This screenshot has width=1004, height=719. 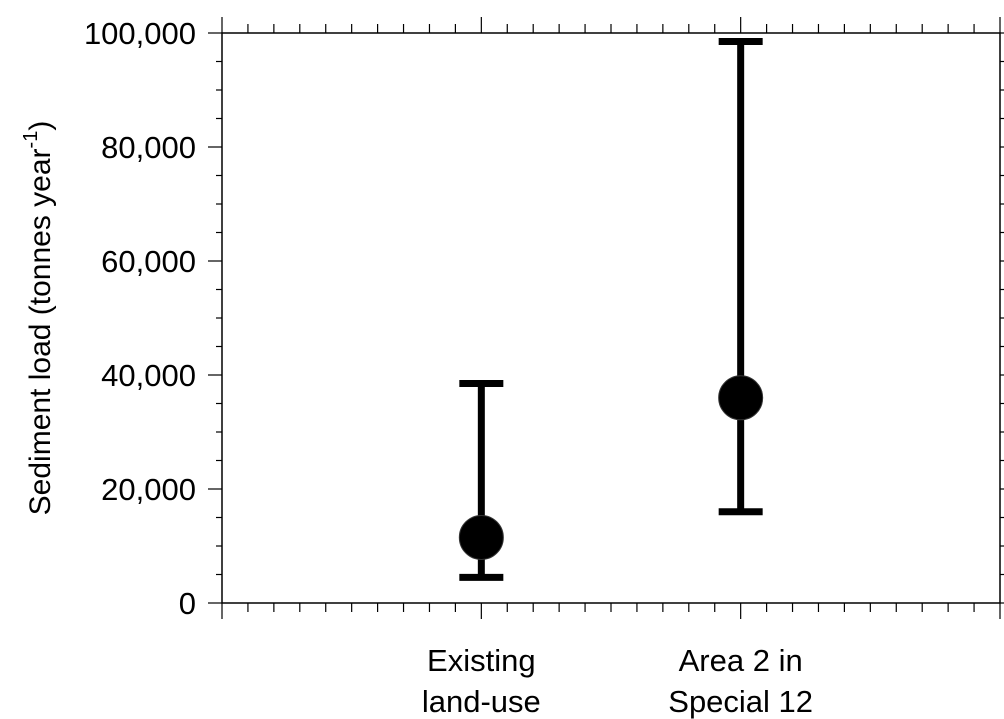 What do you see at coordinates (148, 489) in the screenshot?
I see `y-tick-label: 20,000` at bounding box center [148, 489].